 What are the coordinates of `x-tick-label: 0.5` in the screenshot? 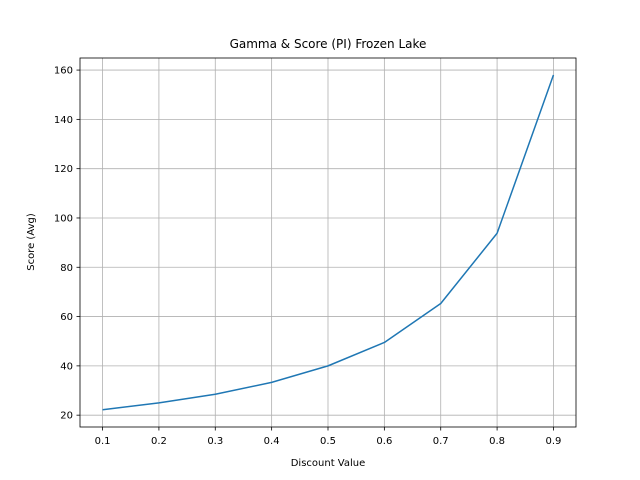 It's located at (328, 441).